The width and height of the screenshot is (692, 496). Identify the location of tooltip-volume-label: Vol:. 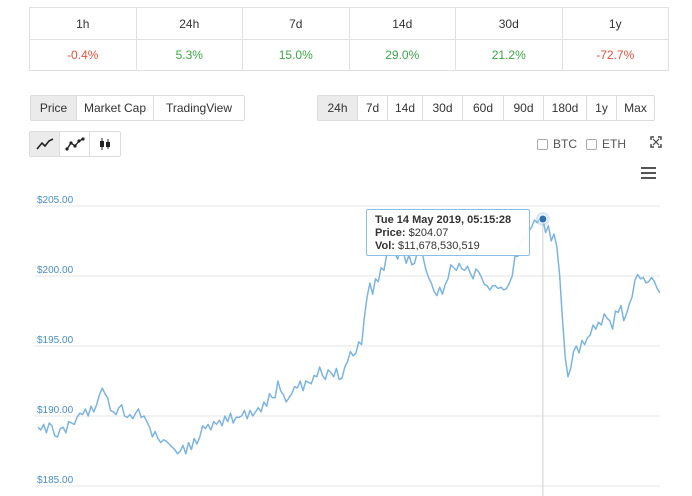
(385, 246).